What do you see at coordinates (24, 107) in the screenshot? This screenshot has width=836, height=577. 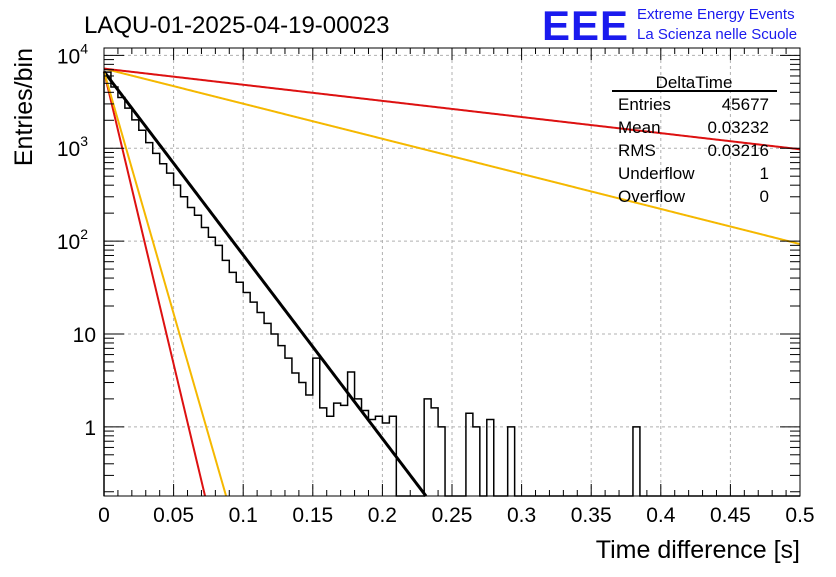 I see `y-axis-title: Entries/bin` at bounding box center [24, 107].